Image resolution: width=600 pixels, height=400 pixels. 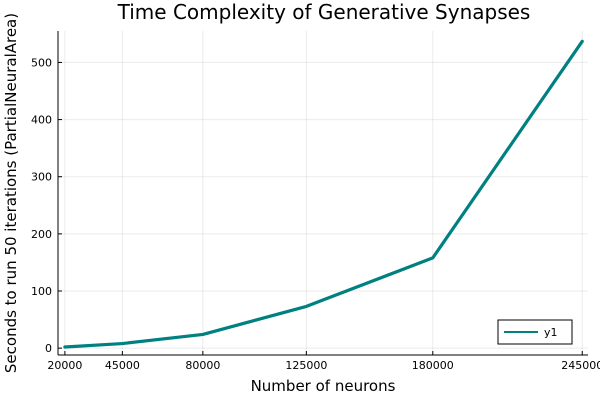 What do you see at coordinates (41, 177) in the screenshot?
I see `y-tick-label: 300` at bounding box center [41, 177].